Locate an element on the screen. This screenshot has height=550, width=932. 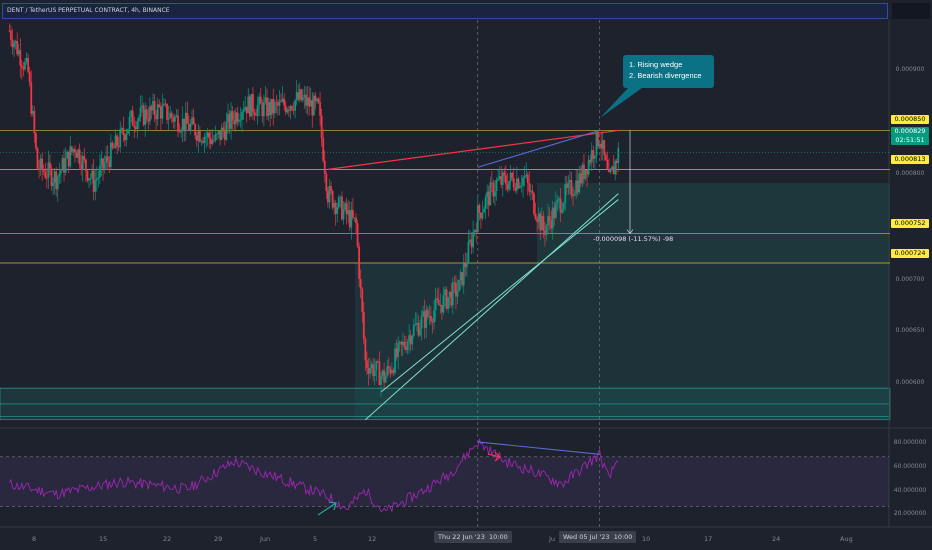
price-badge-level-1: 0.000850 is located at coordinates (910, 119).